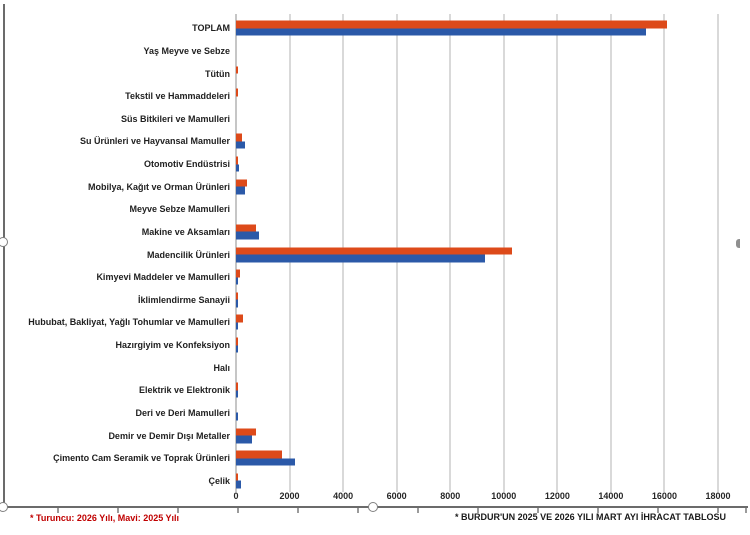 This screenshot has width=750, height=535. What do you see at coordinates (217, 73) in the screenshot?
I see `category-label: Tütün` at bounding box center [217, 73].